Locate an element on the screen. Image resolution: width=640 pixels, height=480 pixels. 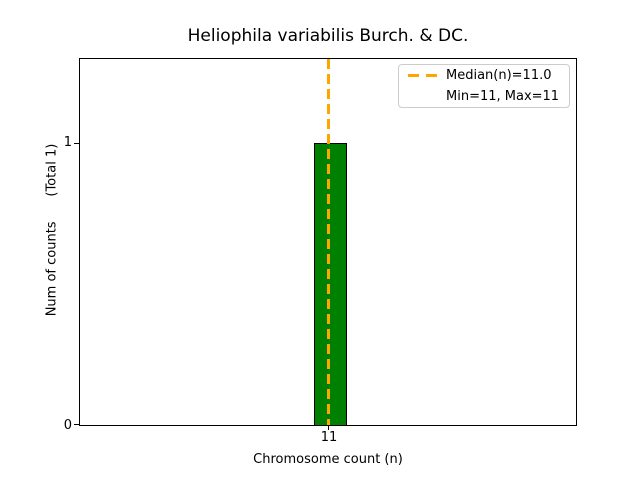
legend: Median(n)=11.0 Min=11, Max=11 is located at coordinates (484, 86).